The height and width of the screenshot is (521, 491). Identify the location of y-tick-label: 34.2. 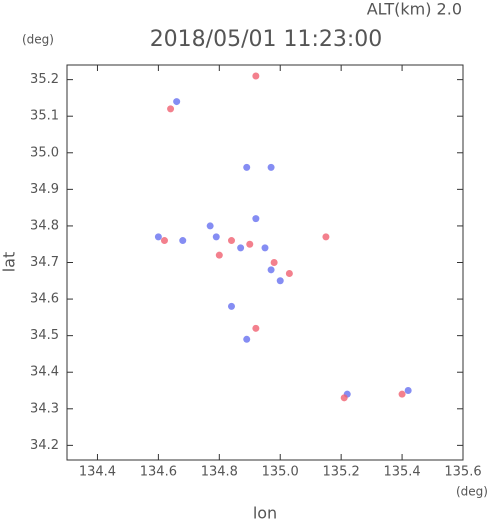
(44, 445).